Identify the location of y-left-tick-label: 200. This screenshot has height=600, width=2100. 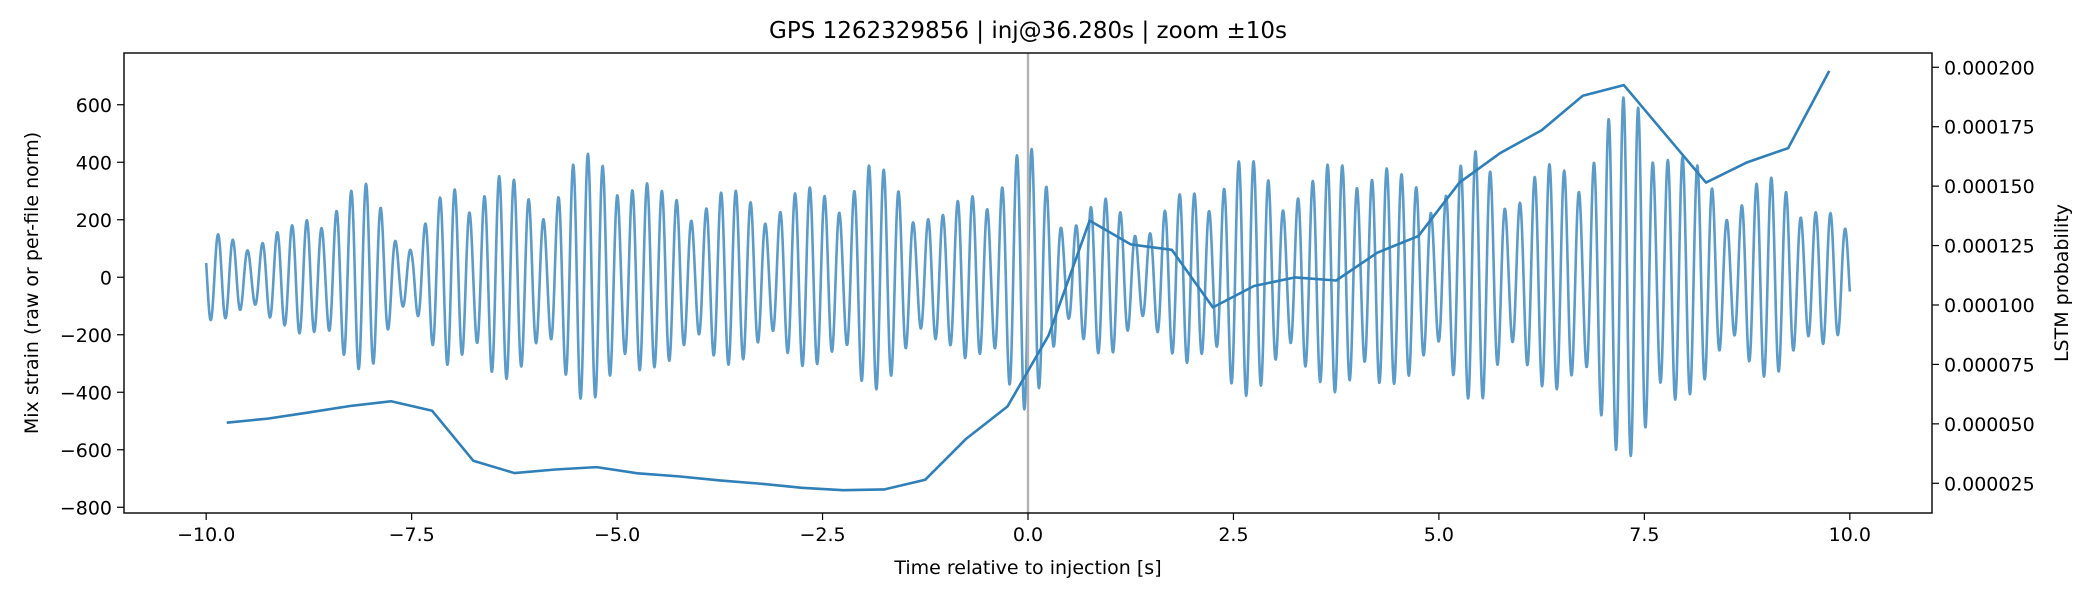
(94, 221).